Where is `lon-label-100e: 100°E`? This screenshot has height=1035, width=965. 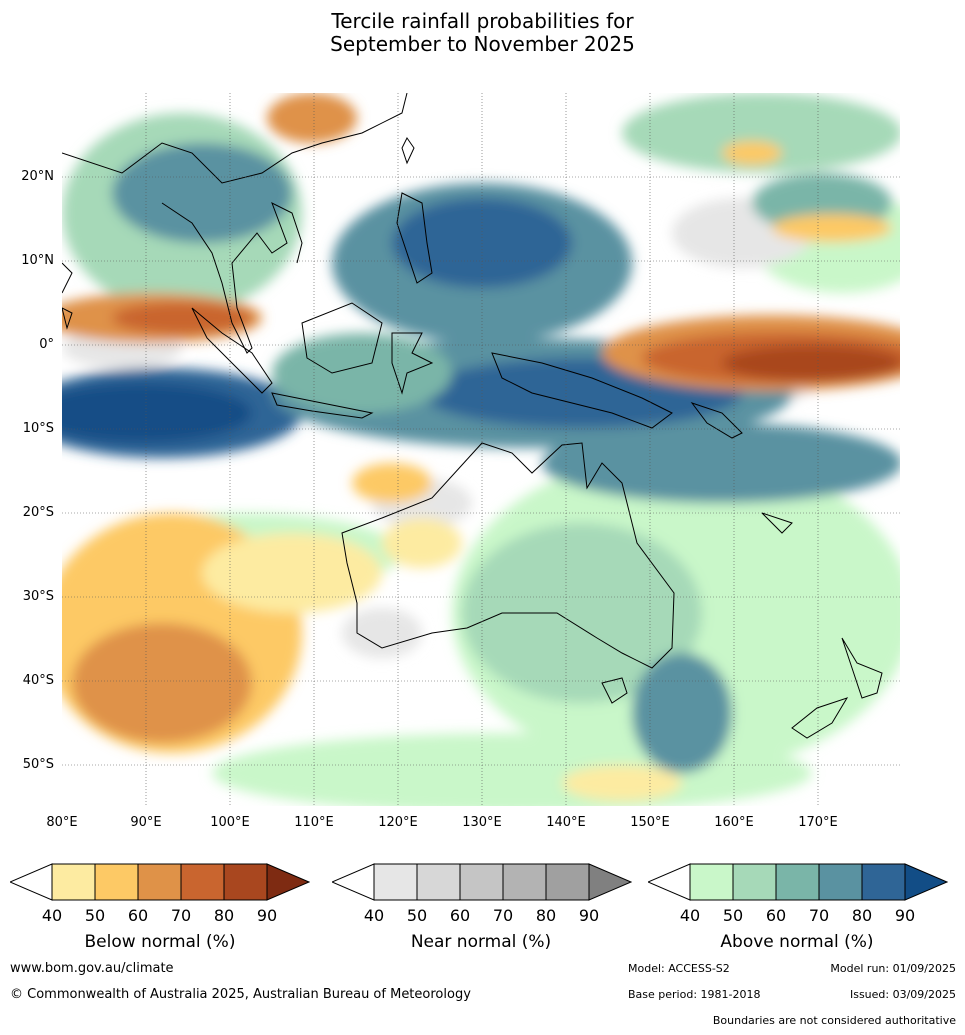 lon-label-100e: 100°E is located at coordinates (230, 822).